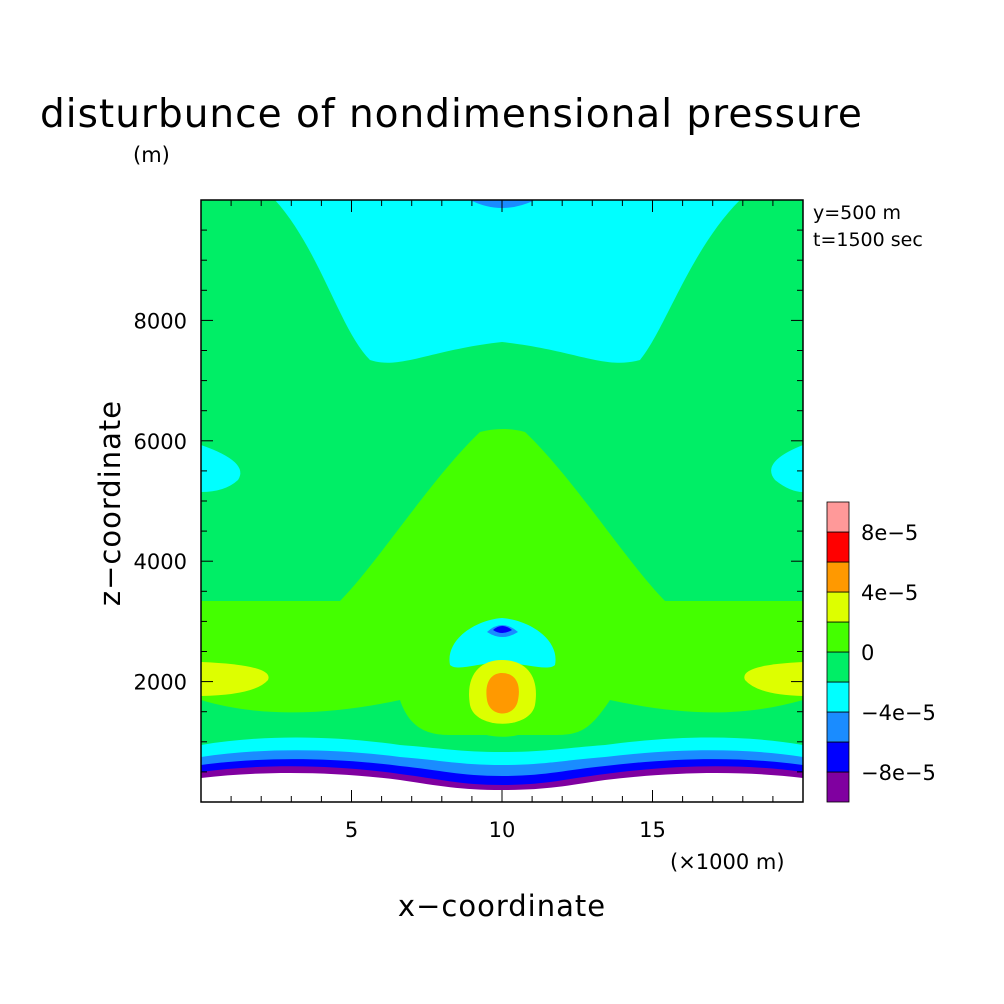  Describe the element at coordinates (160, 562) in the screenshot. I see `y-tick-label: 4000` at that location.